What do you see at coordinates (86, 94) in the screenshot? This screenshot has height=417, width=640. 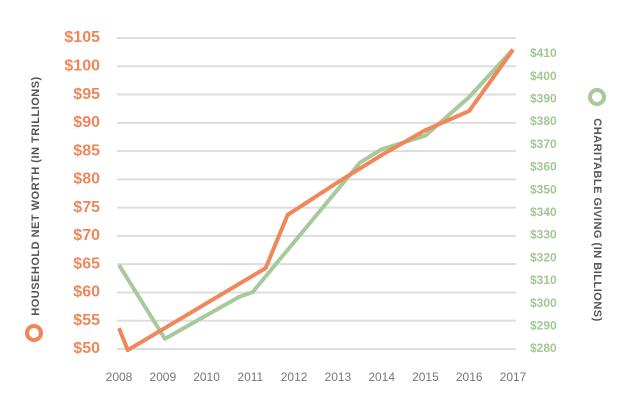 I see `y-tick-label: $95` at bounding box center [86, 94].